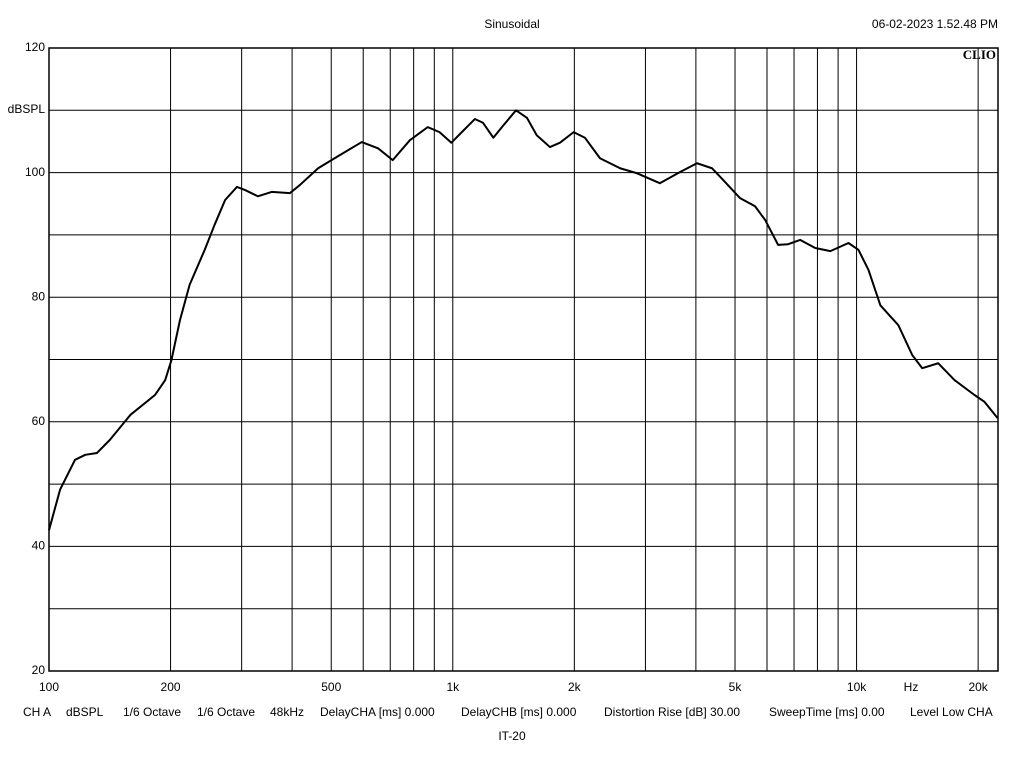  I want to click on footer-item: dBSPL, so click(85, 712).